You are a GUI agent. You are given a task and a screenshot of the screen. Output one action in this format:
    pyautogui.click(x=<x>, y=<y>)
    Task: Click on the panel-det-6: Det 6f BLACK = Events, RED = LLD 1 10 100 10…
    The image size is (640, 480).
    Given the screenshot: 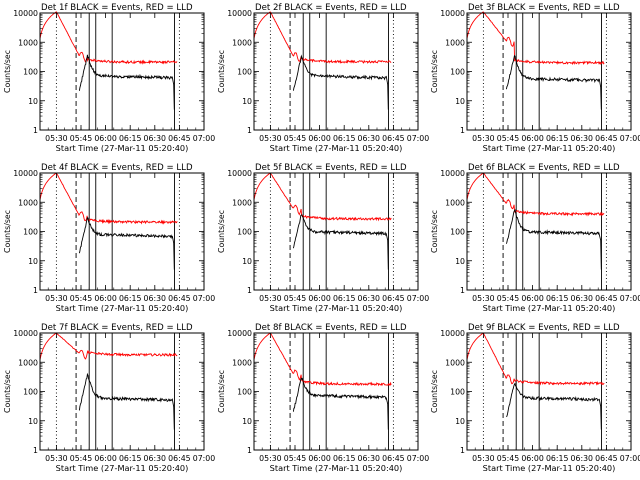 What is the action you would take?
    pyautogui.click(x=535, y=238)
    